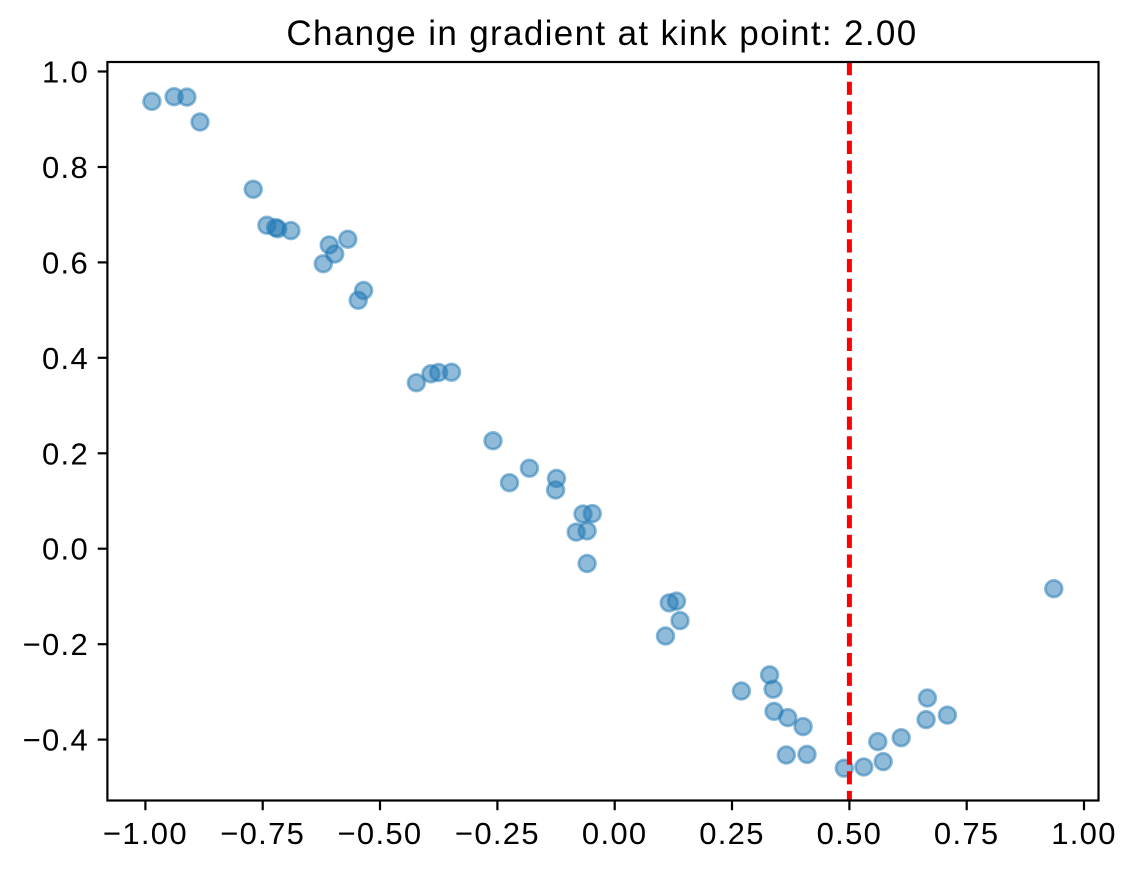  I want to click on svg-text: −0.75, so click(262, 833).